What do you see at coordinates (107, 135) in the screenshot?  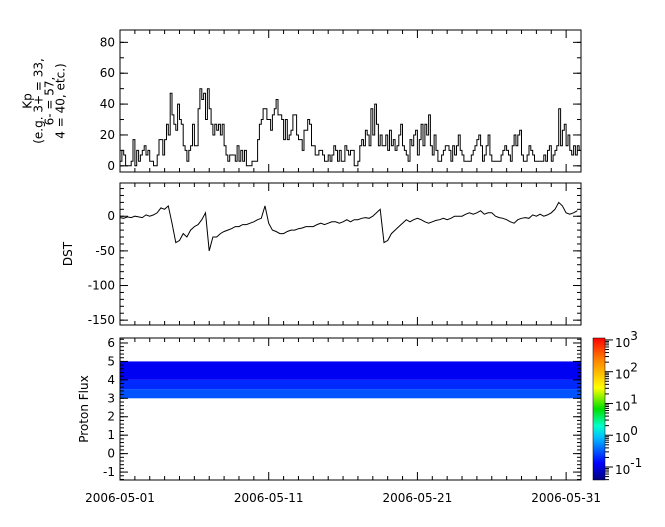 I see `y-tick-label: 20` at bounding box center [107, 135].